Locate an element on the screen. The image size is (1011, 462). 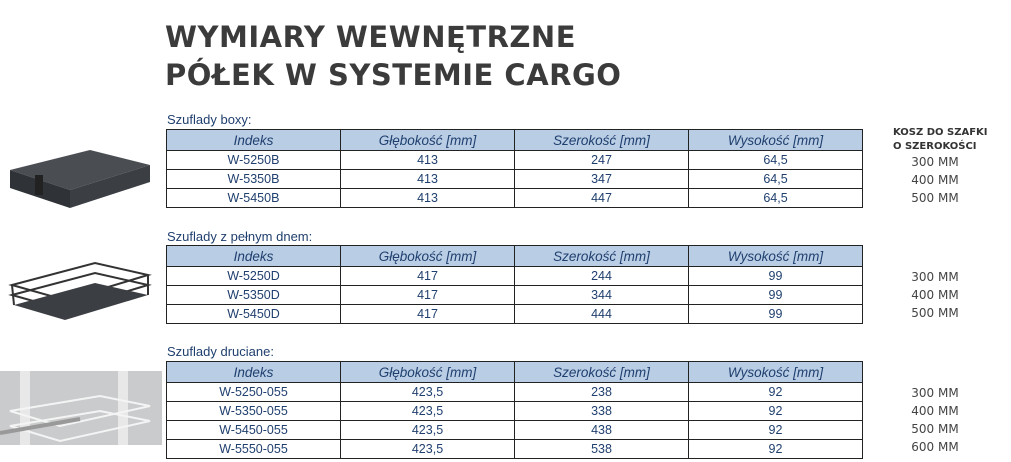
wire-drawer-image is located at coordinates (81, 408).